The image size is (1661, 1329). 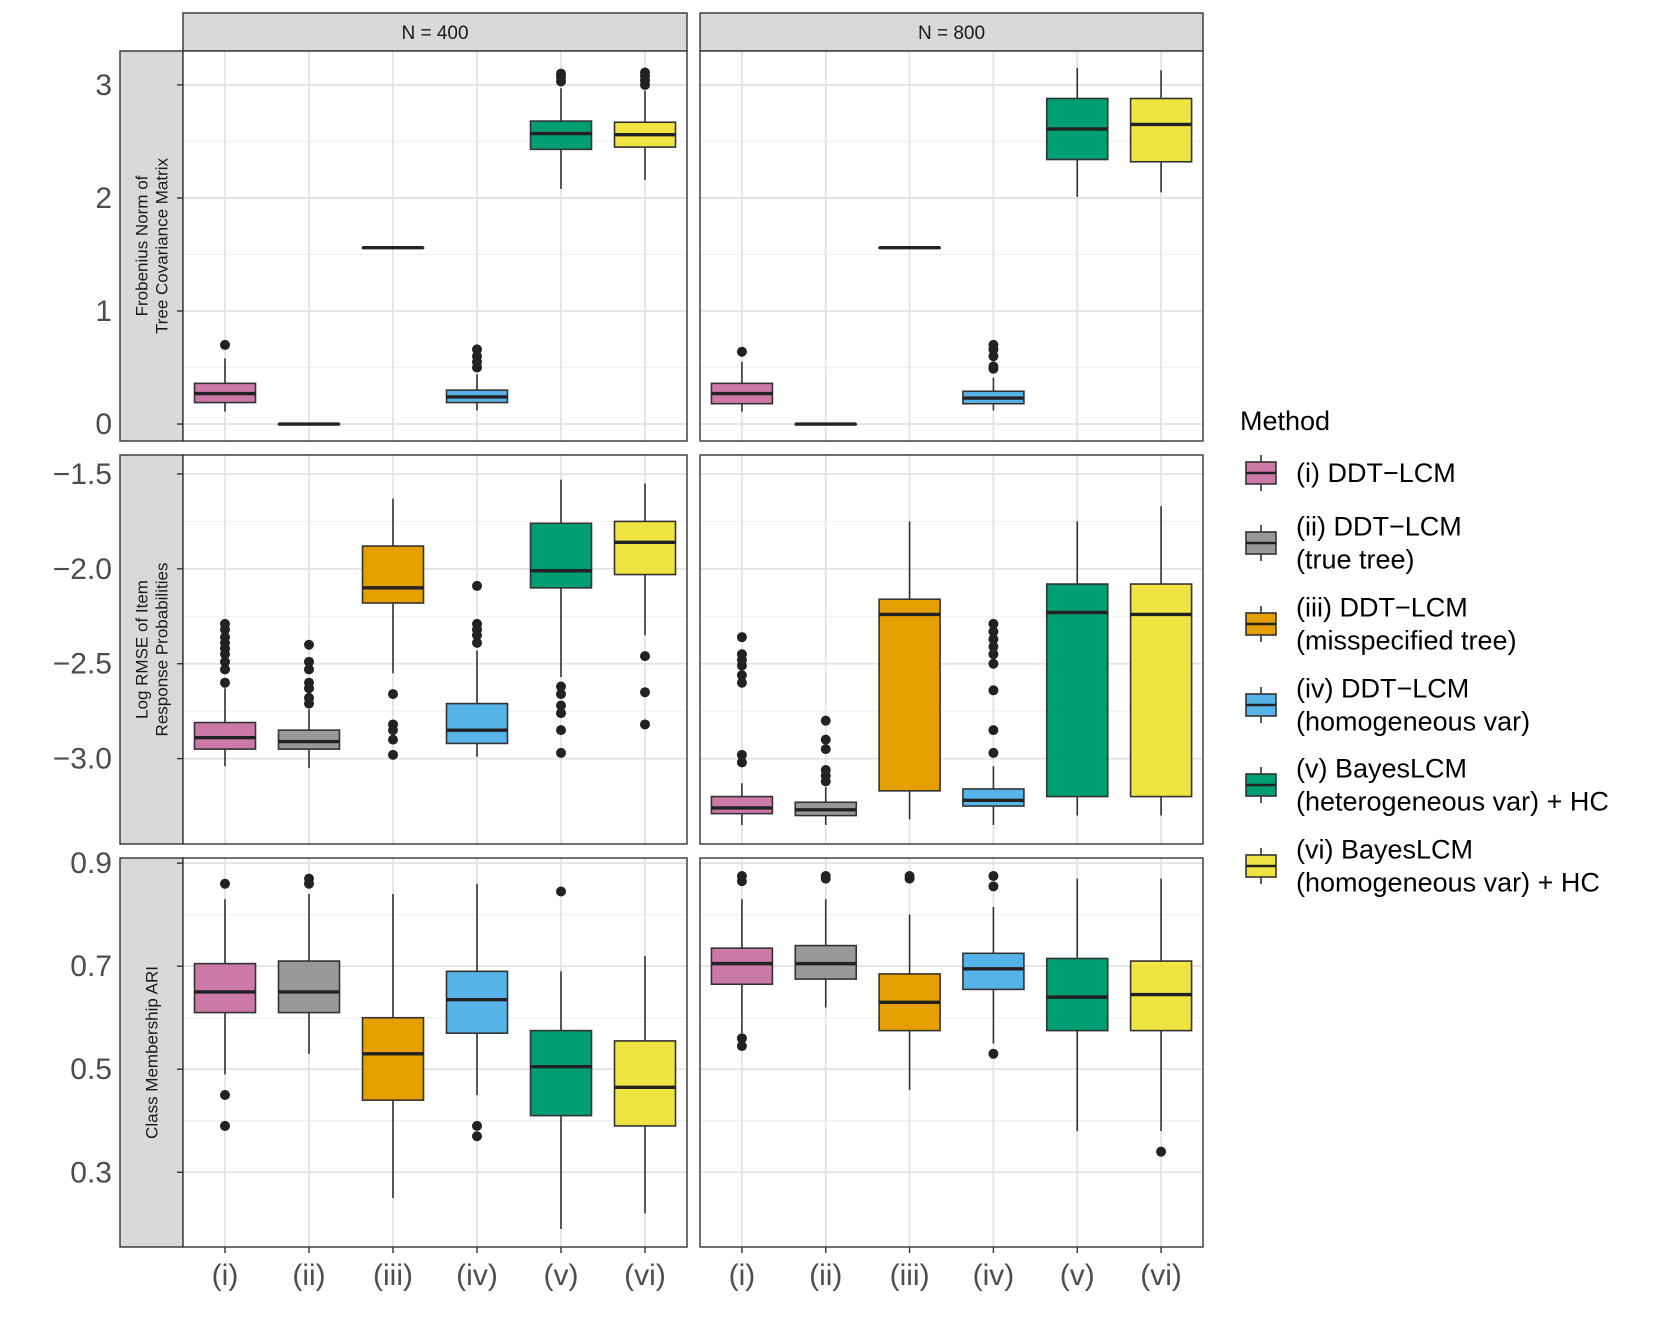 I want to click on panel-bg, so click(x=435, y=246).